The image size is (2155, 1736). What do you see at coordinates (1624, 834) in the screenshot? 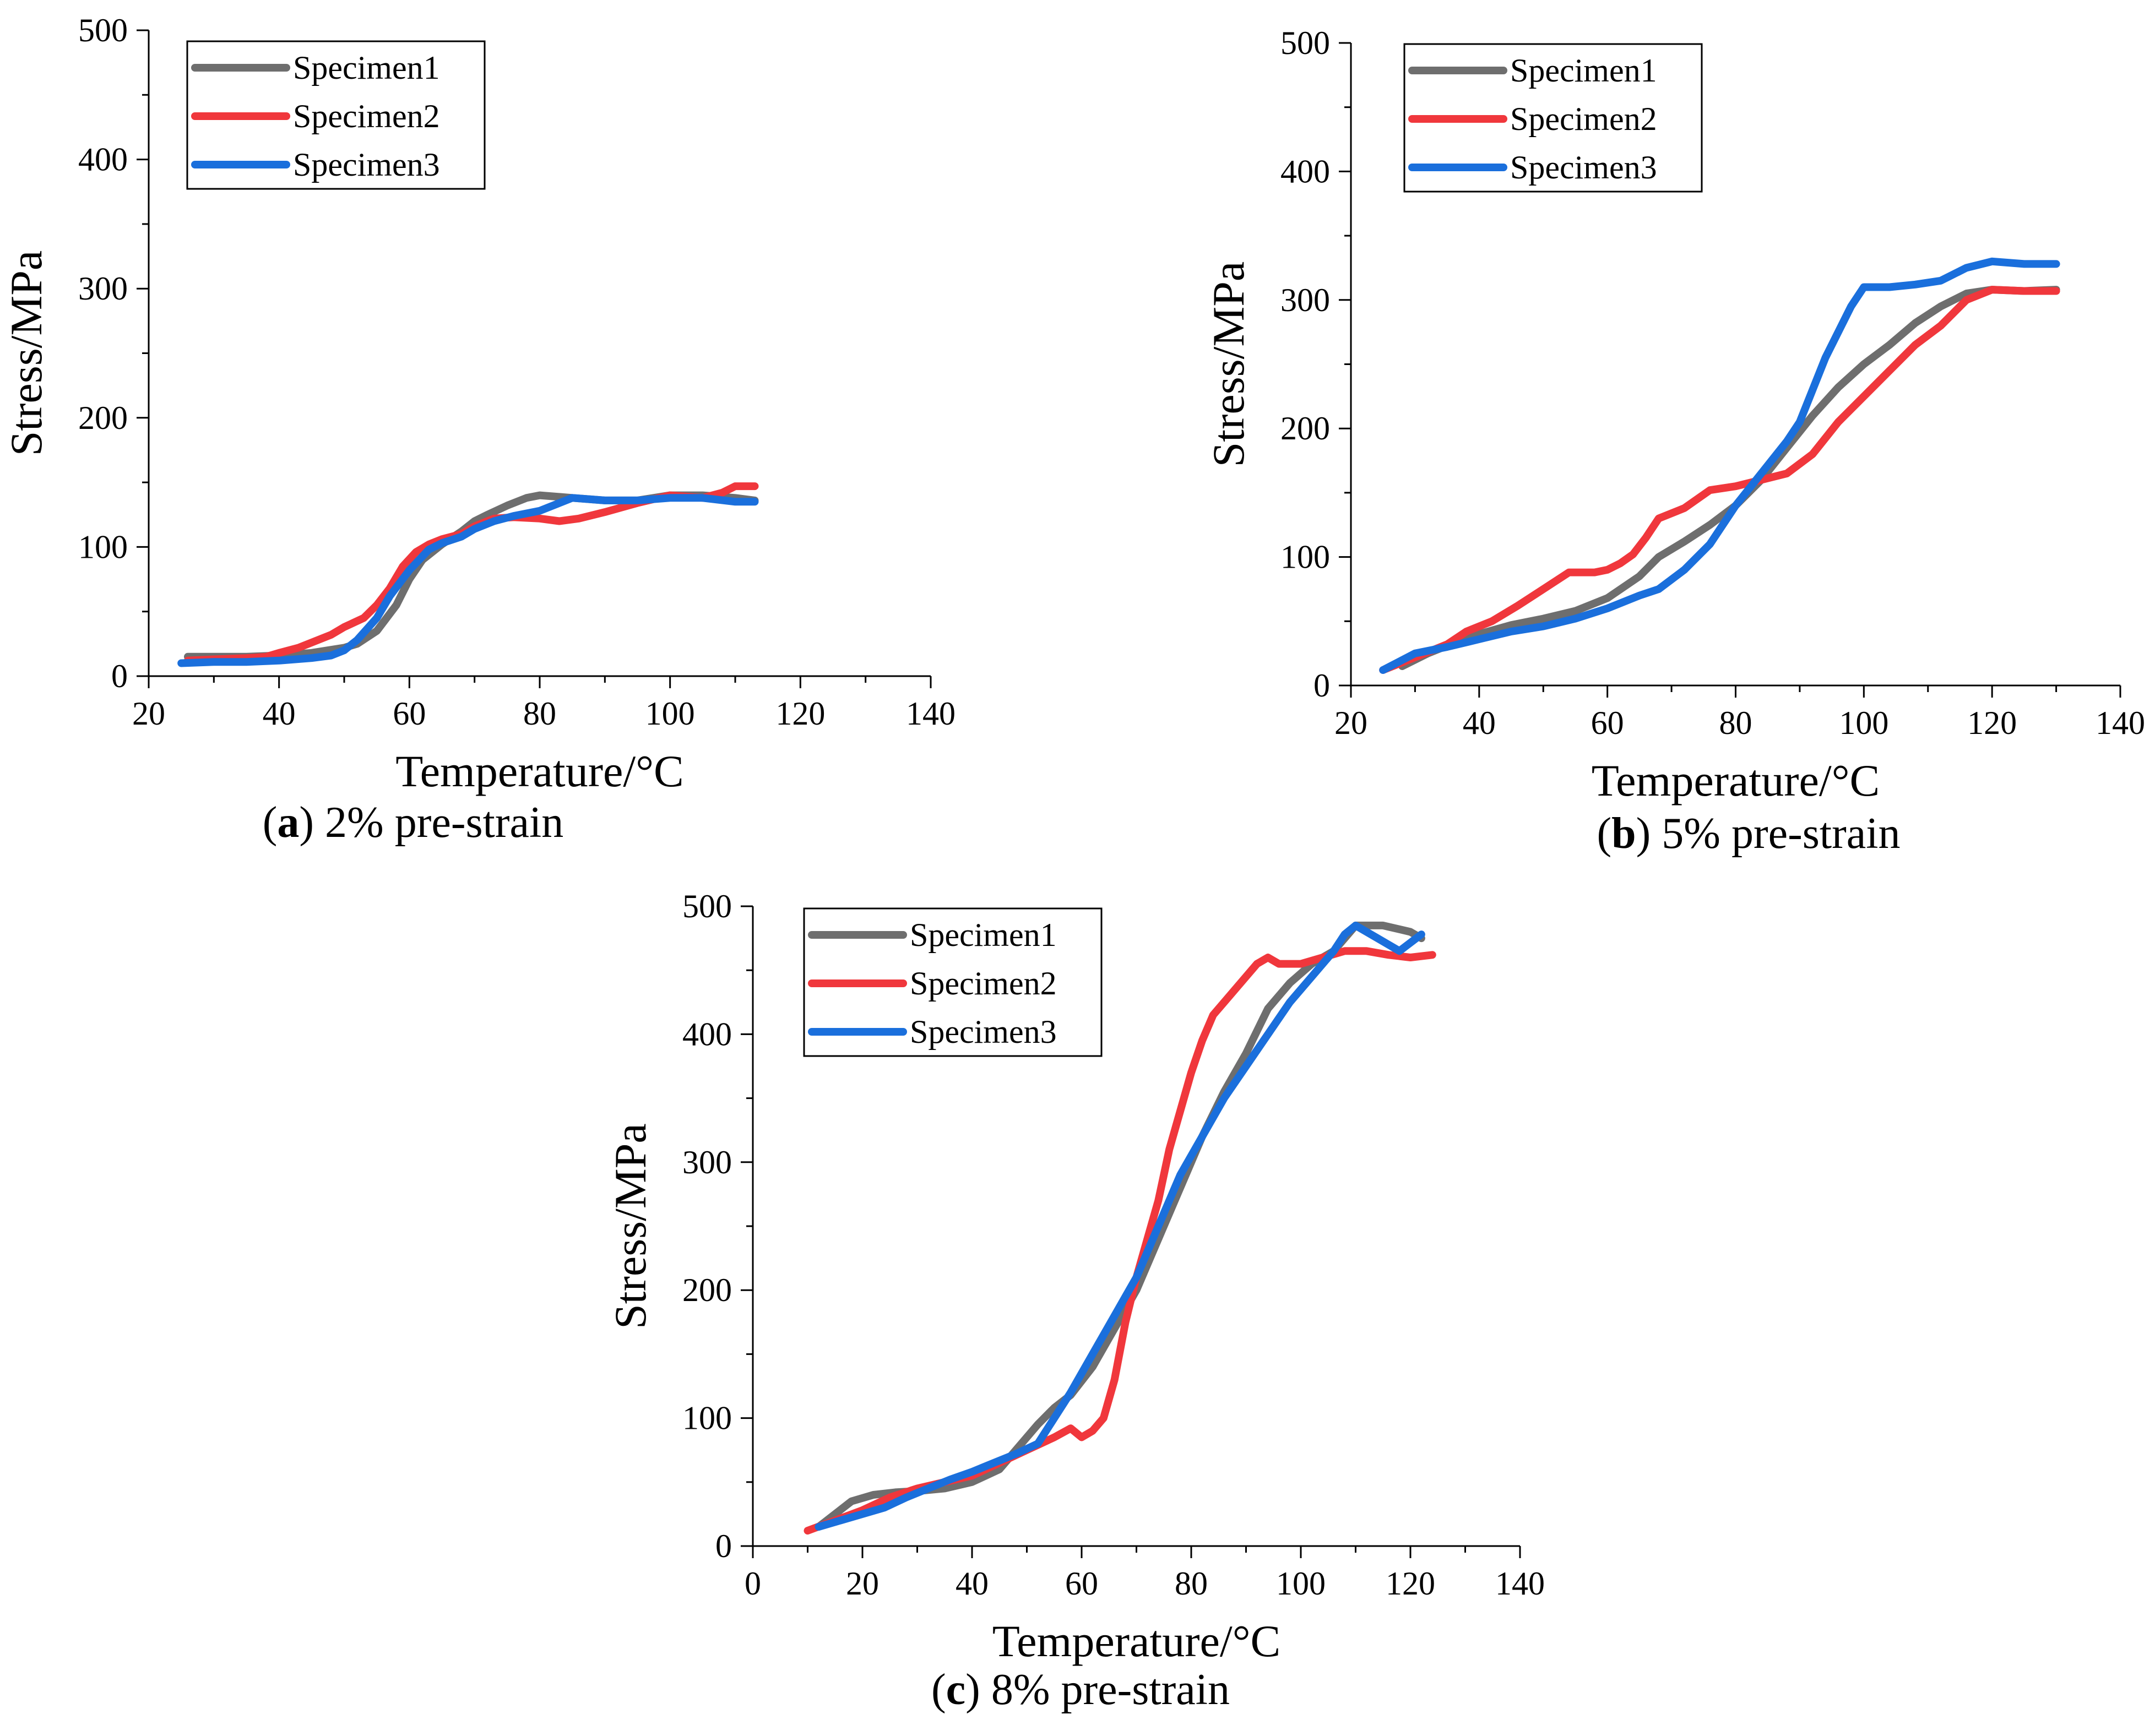
I see `caption-letter: b` at bounding box center [1624, 834].